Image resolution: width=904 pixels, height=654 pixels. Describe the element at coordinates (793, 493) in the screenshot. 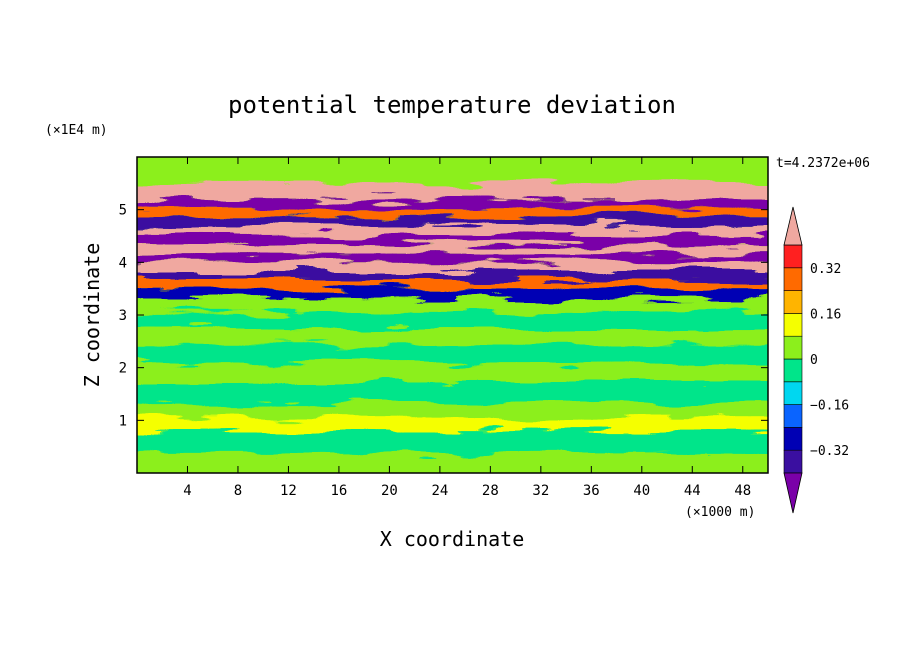

I see `colorbar-min-triangle` at that location.